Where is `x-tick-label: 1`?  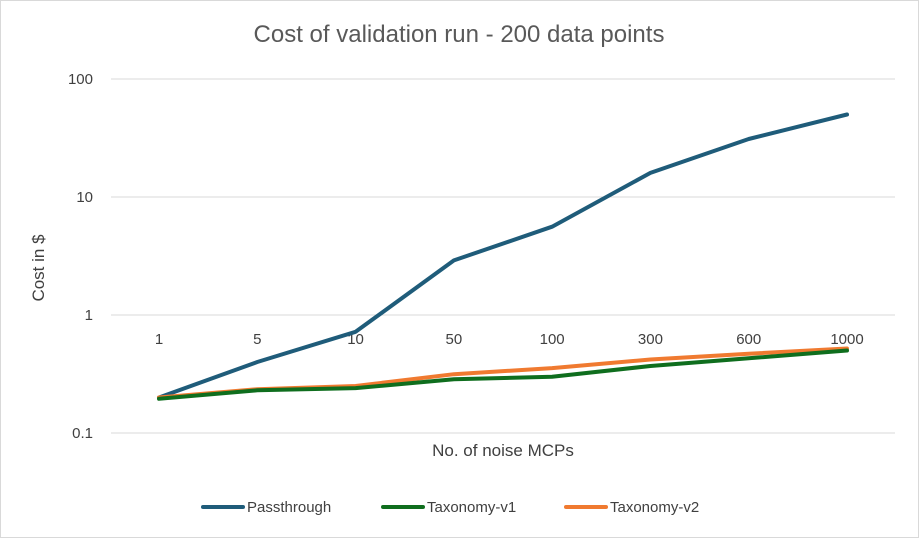 x-tick-label: 1 is located at coordinates (159, 339).